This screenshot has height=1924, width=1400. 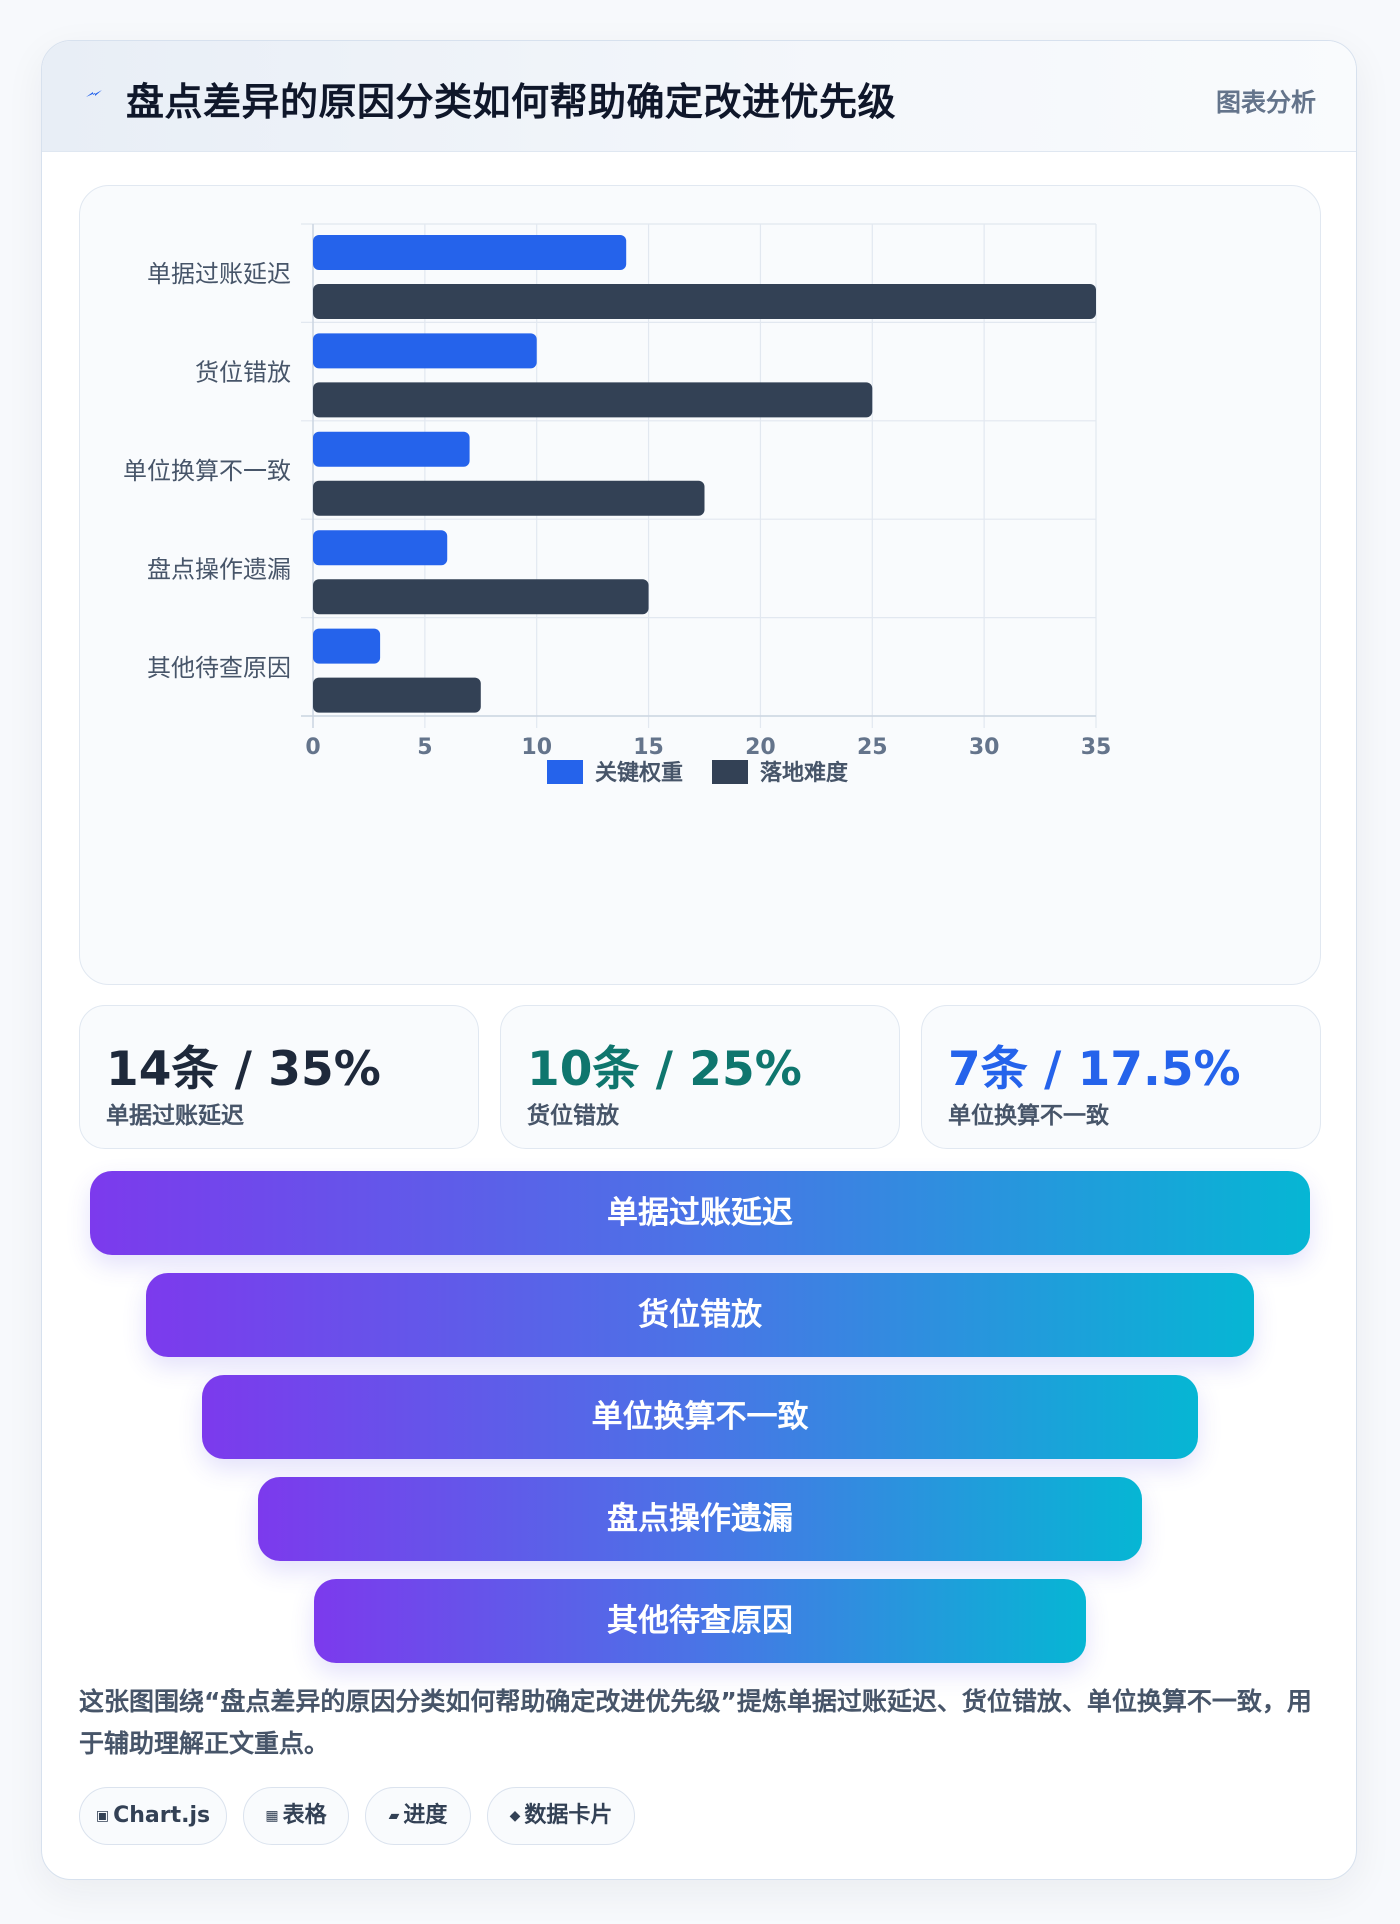 What do you see at coordinates (1096, 747) in the screenshot?
I see `x-tick-label: 35` at bounding box center [1096, 747].